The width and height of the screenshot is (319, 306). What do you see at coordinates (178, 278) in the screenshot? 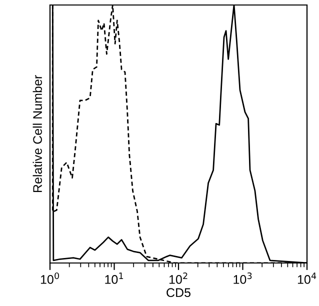
I see `x-tick-label: 10$^{2}$` at bounding box center [178, 278].